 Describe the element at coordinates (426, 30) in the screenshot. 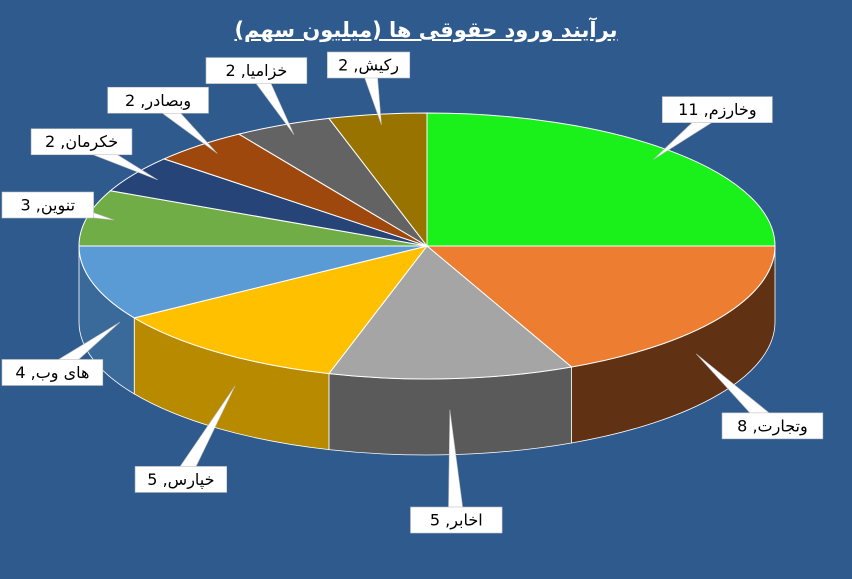

I see `chart-title: برآیند ورود حقوقی ها (میلیون سهم)` at that location.